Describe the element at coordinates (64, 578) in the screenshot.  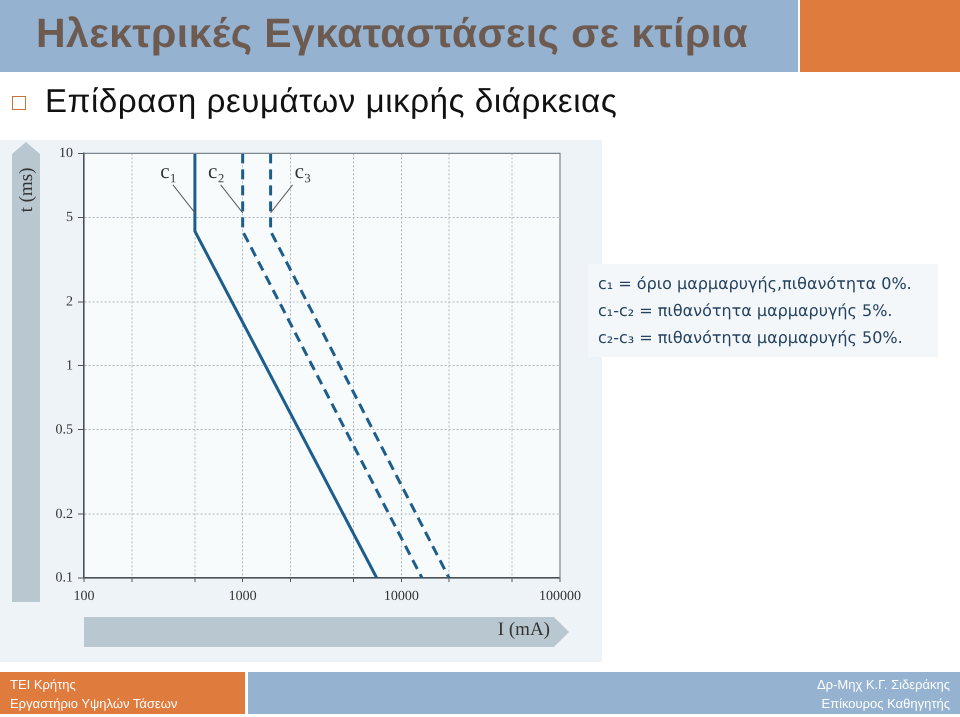
I see `y-tick-label: 0.1` at that location.